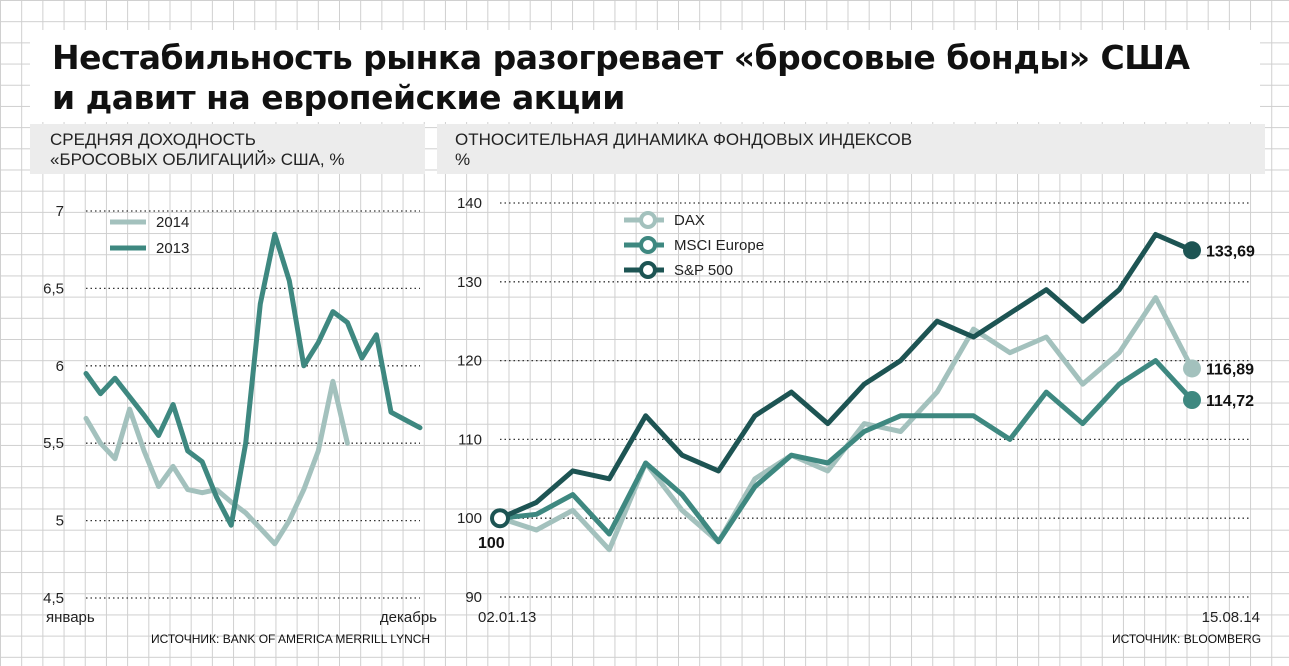 The image size is (1289, 666). Describe the element at coordinates (491, 543) in the screenshot. I see `start-value-label: 100` at that location.